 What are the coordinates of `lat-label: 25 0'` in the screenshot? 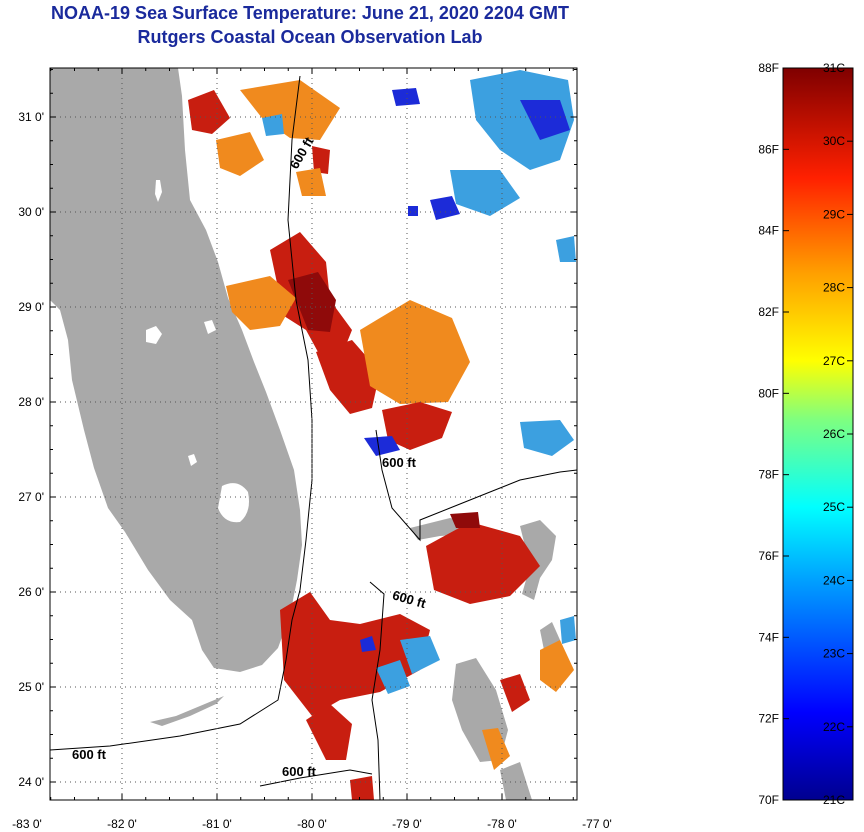 It's located at (31, 687).